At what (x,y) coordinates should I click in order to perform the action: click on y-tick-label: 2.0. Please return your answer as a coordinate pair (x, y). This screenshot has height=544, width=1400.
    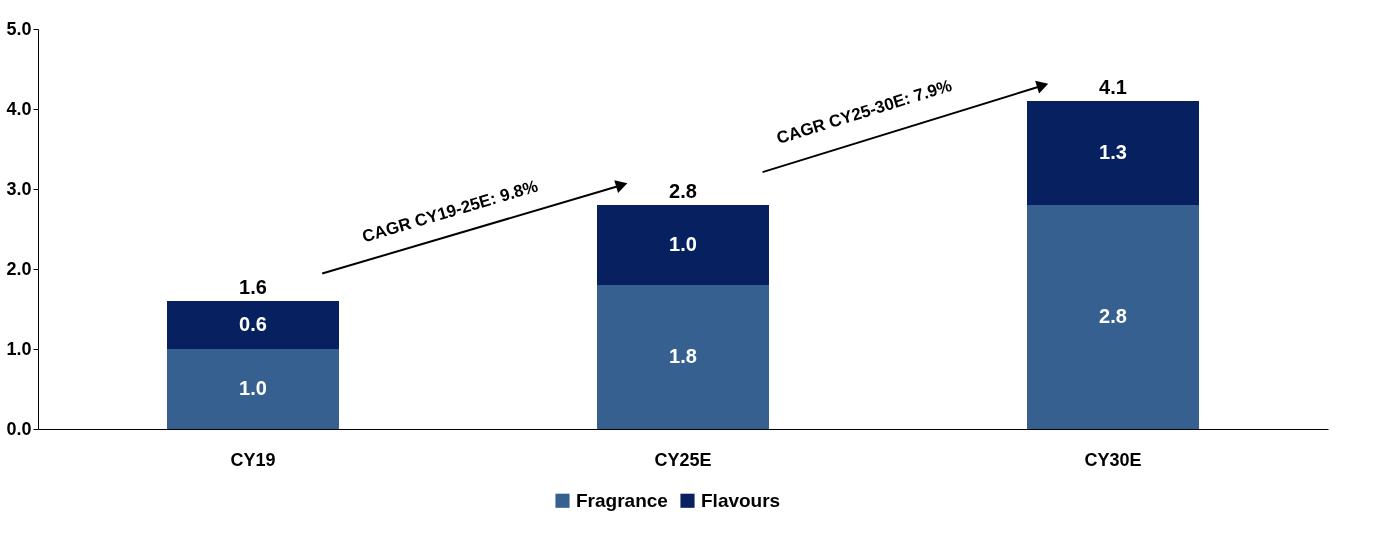
    Looking at the image, I should click on (19, 268).